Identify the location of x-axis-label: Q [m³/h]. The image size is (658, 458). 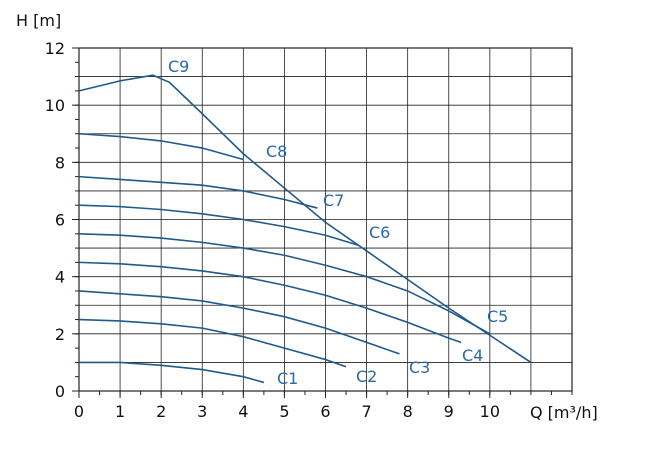
(564, 412).